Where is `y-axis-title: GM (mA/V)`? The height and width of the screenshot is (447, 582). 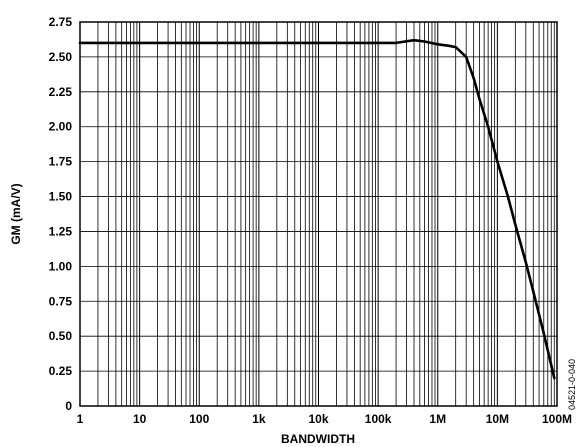
y-axis-title: GM (mA/V) is located at coordinates (16, 213).